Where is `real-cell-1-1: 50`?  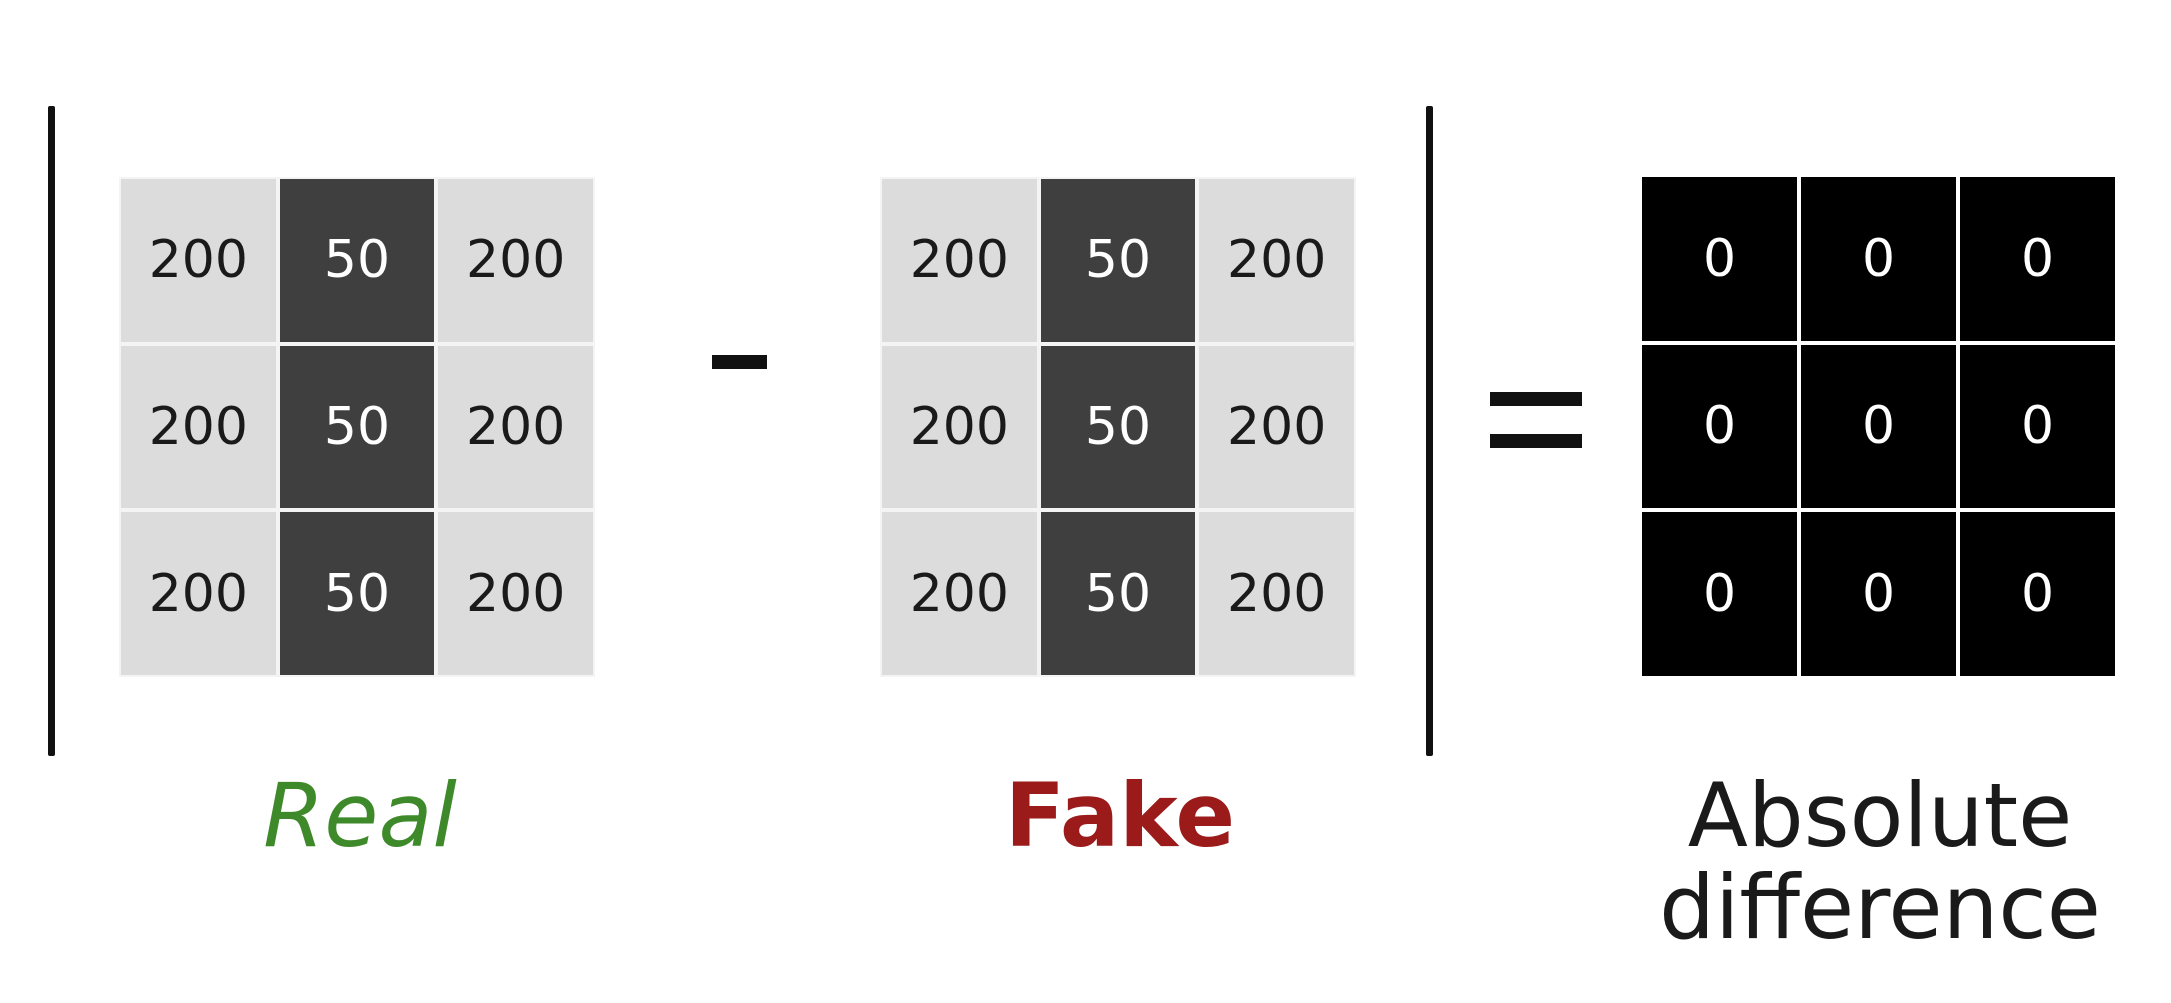
real-cell-1-1: 50 is located at coordinates (357, 427).